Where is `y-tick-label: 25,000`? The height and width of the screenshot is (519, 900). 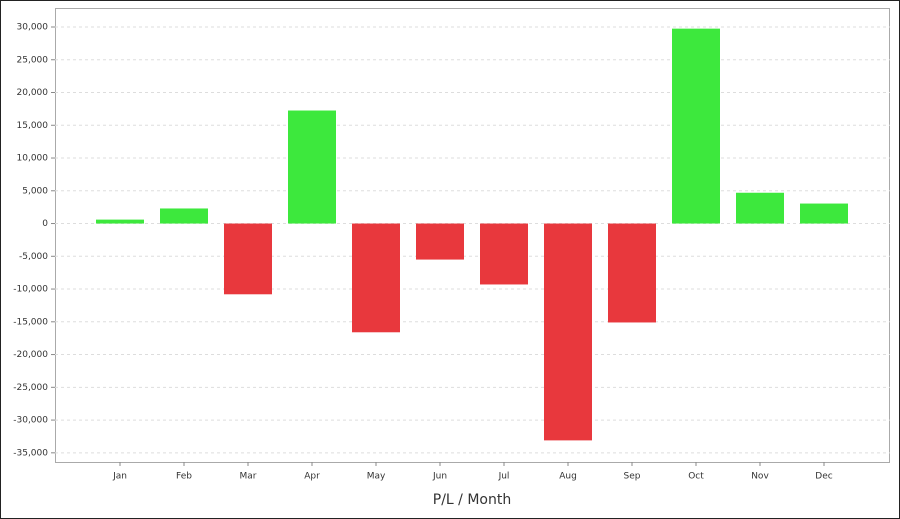 y-tick-label: 25,000 is located at coordinates (33, 60).